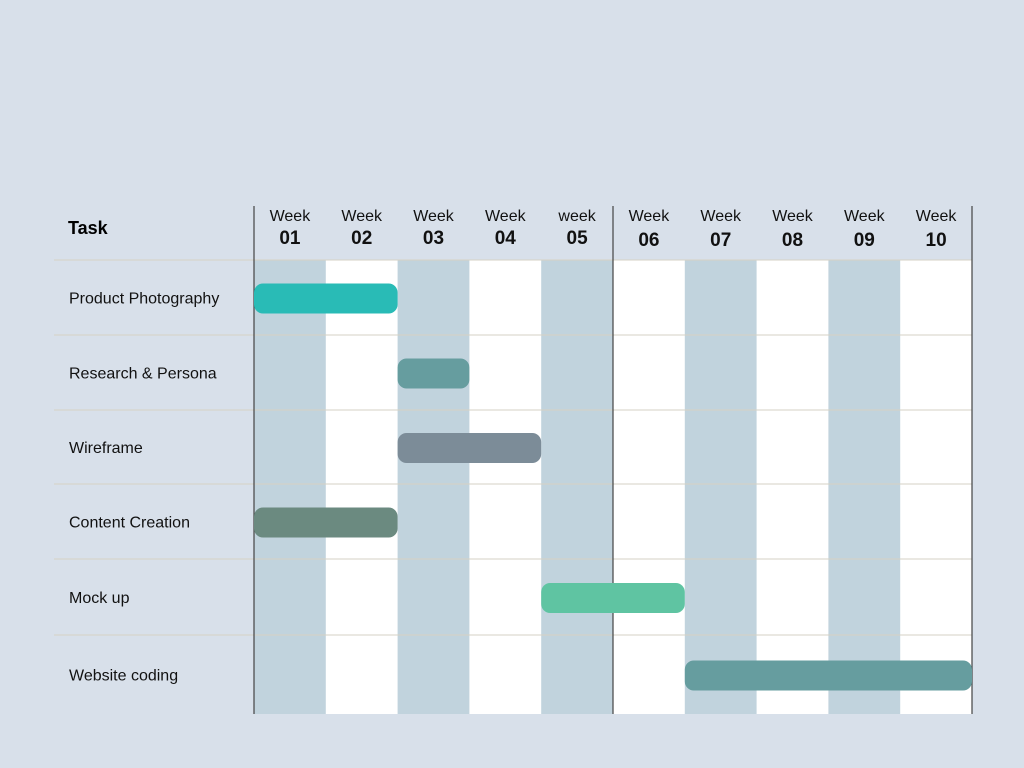 This screenshot has width=1024, height=768. Describe the element at coordinates (864, 240) in the screenshot. I see `week-header-number: 09` at that location.